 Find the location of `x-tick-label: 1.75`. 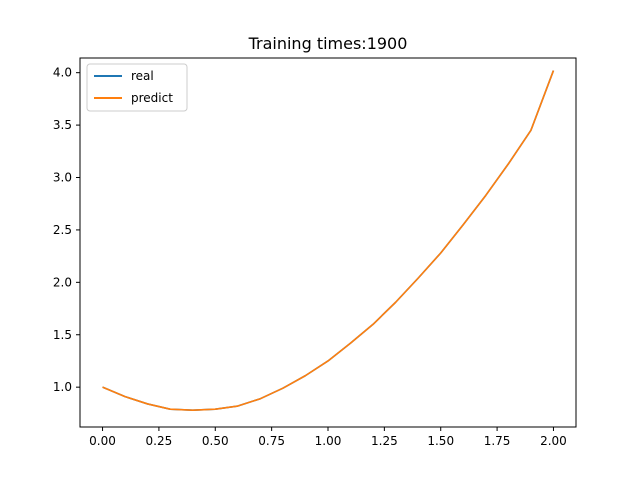

x-tick-label: 1.75 is located at coordinates (497, 441).